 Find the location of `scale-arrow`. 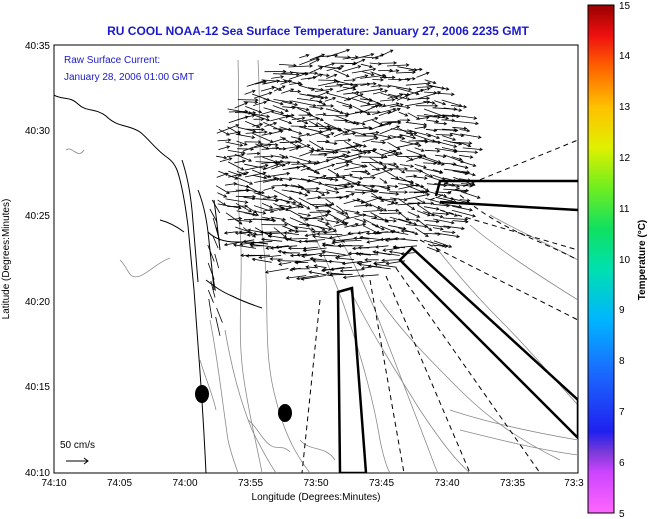

scale-arrow is located at coordinates (77, 461).